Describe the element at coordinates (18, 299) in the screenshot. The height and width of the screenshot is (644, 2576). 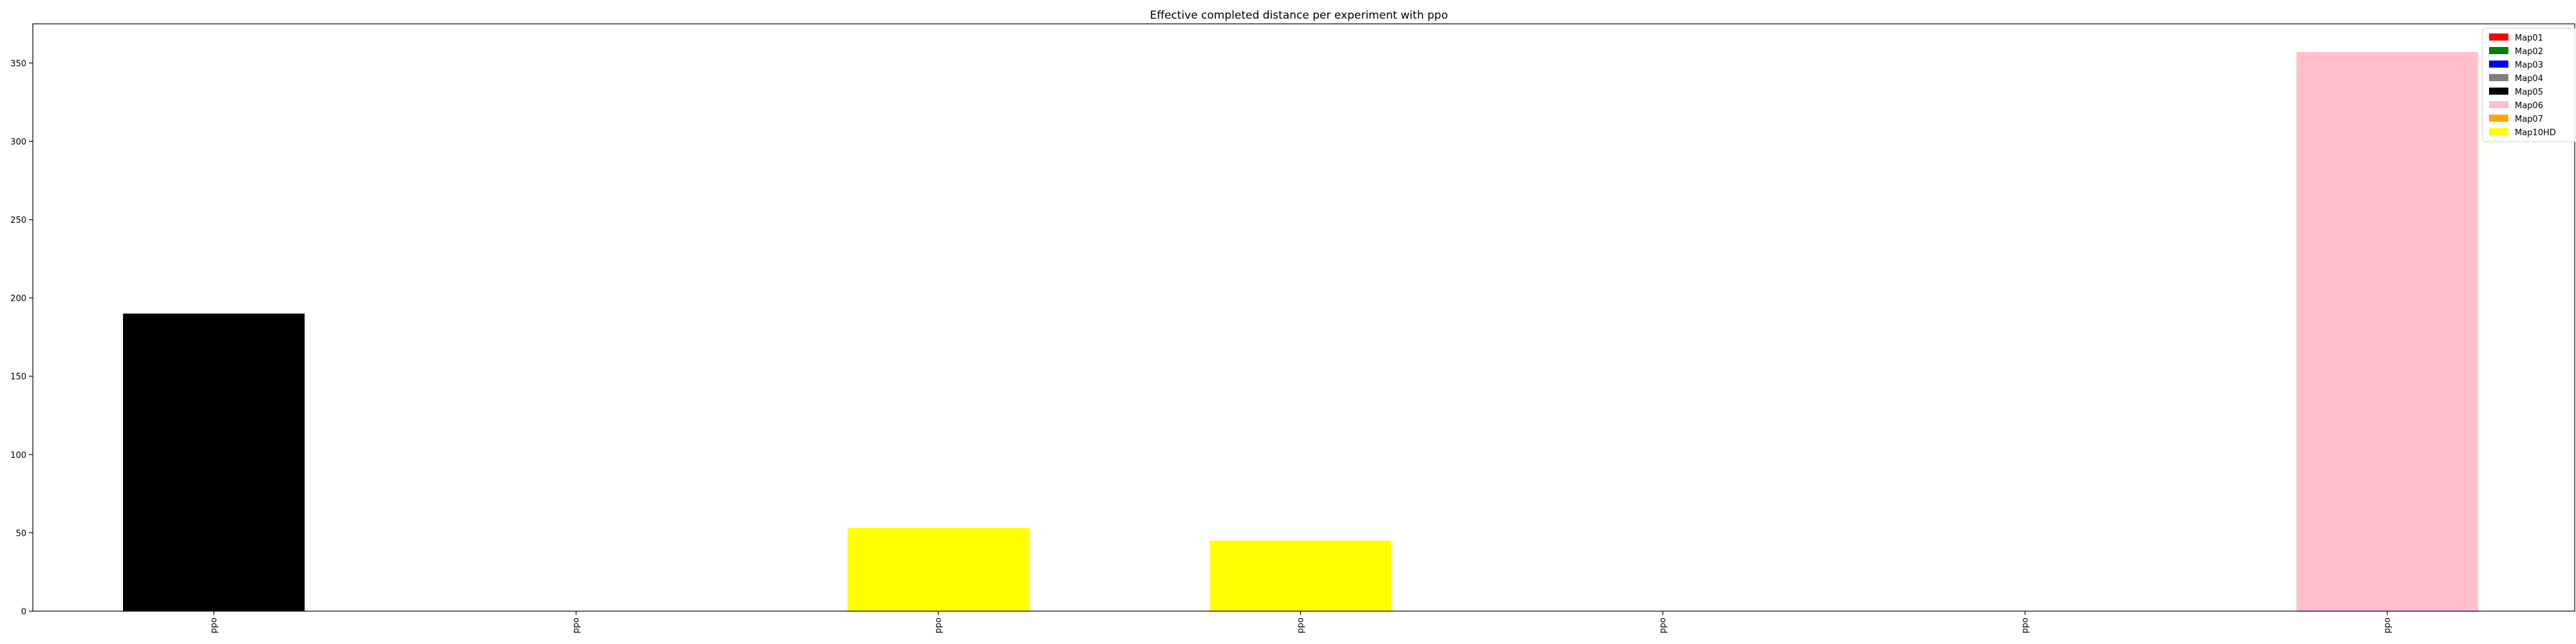
I see `y-tick-label: 200` at that location.